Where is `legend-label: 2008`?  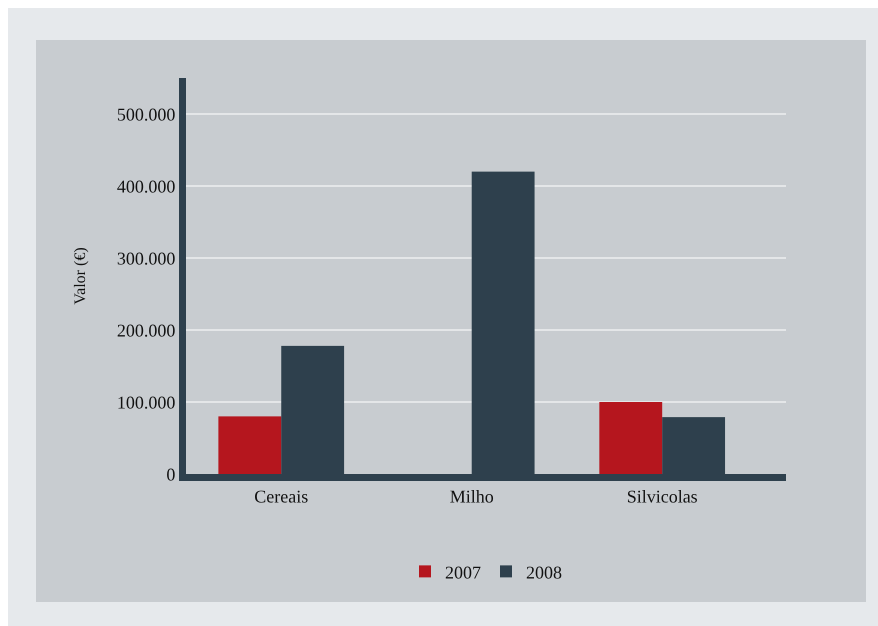
legend-label: 2008 is located at coordinates (544, 572).